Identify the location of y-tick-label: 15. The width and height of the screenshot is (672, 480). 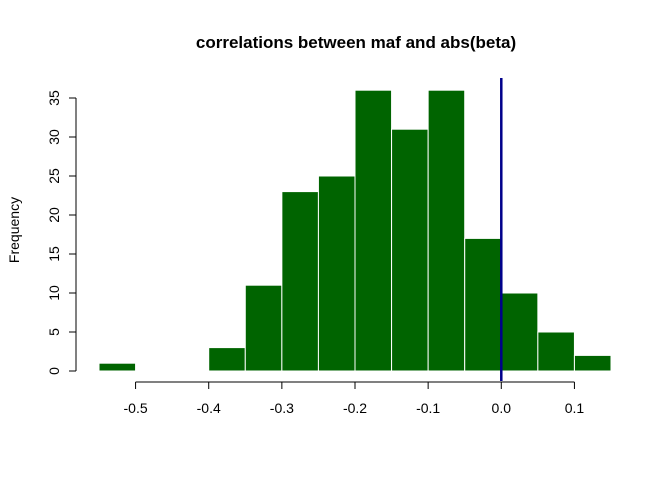
(54, 254).